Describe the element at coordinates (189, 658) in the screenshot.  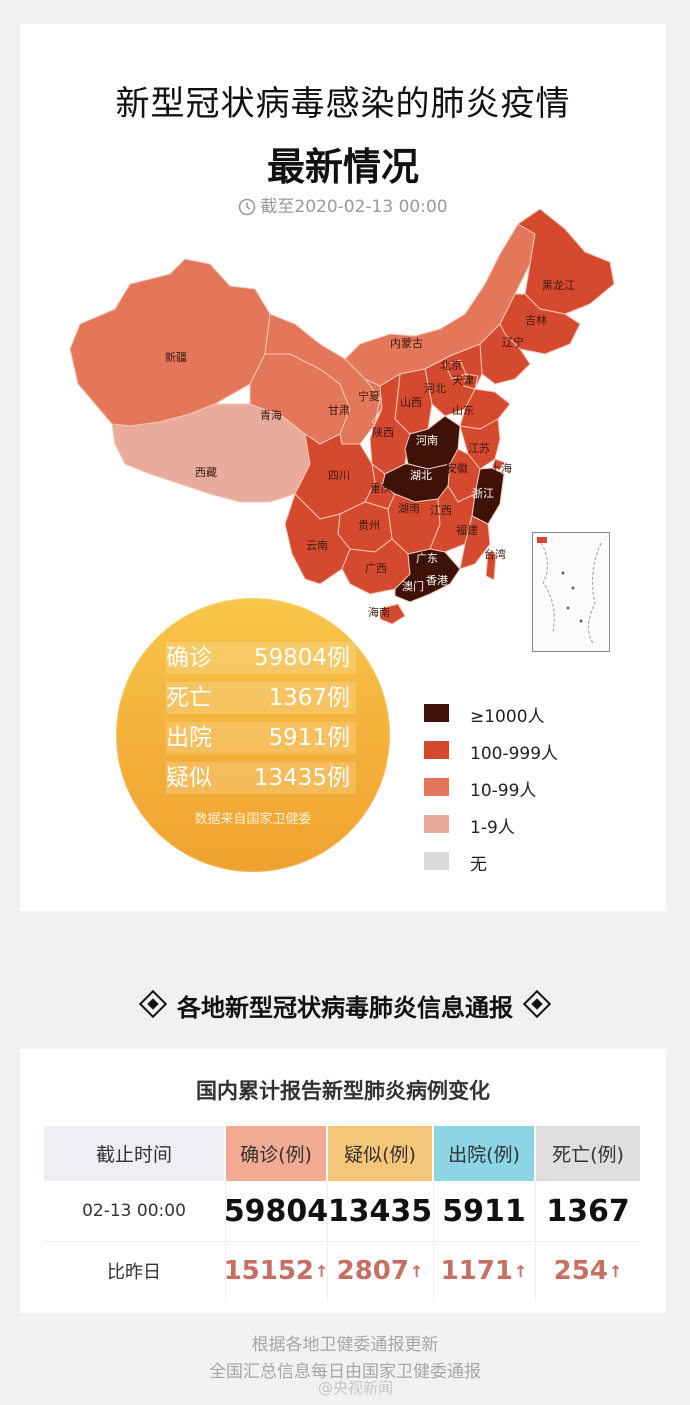
I see `stat-confirmed-label: 确诊` at that location.